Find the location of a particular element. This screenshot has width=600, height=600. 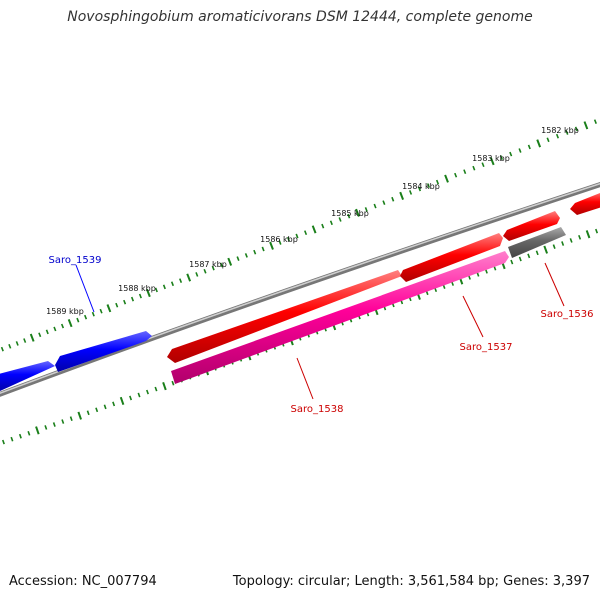

gene-label-saro-1536: Saro_1536 is located at coordinates (567, 314).